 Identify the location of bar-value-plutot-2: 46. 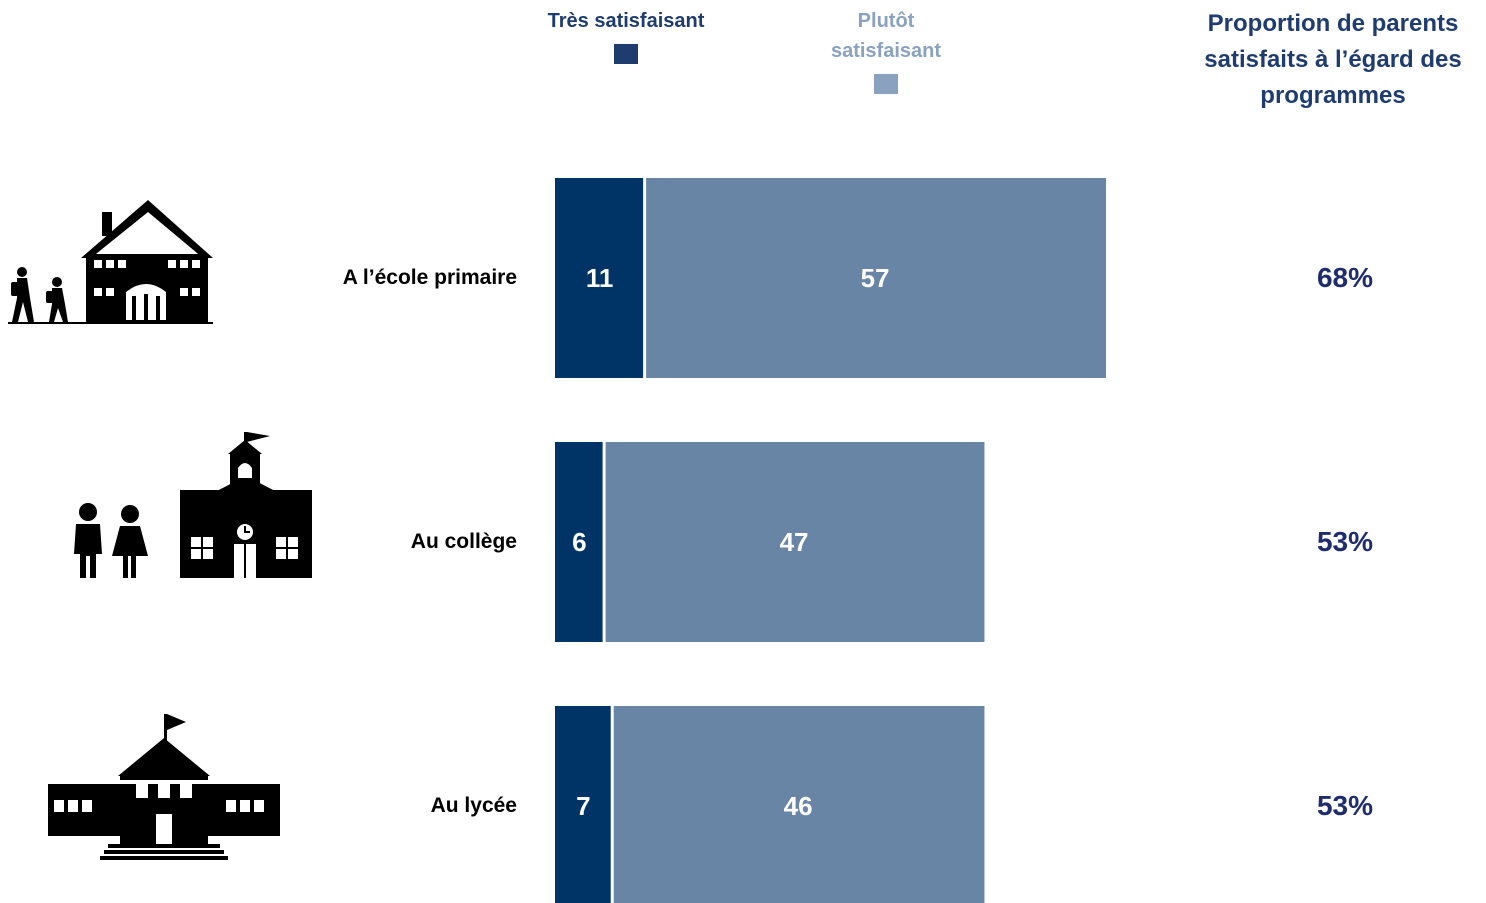
(798, 806).